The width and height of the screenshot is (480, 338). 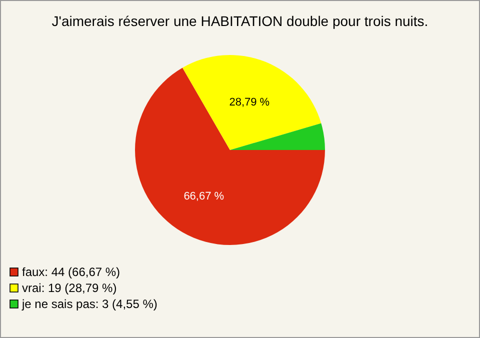 I want to click on chart-title: J'aimerais réserver une HABITATION double pour trois nuits., so click(x=240, y=21).